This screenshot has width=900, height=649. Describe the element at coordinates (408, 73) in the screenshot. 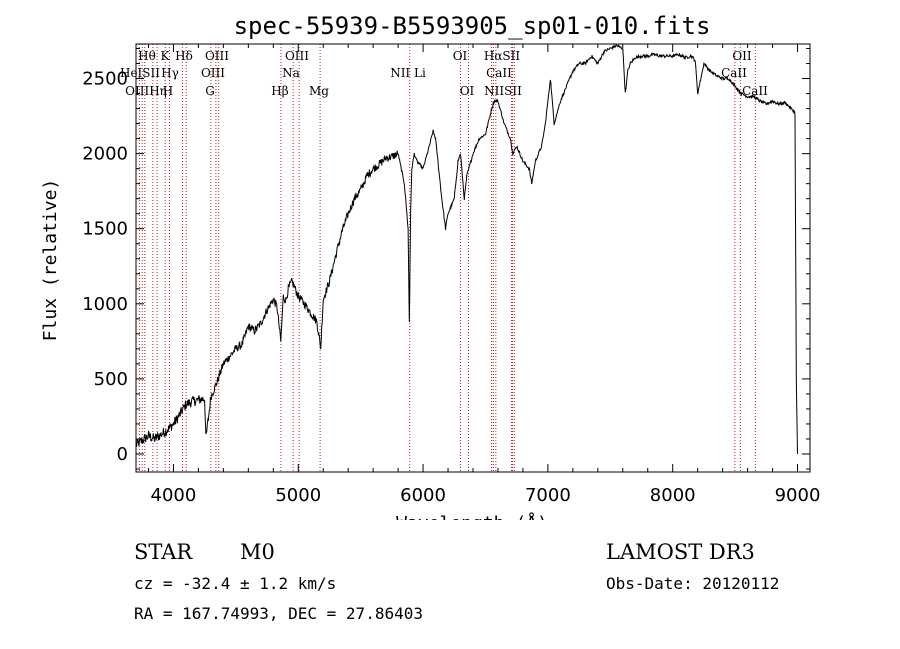

I see `line-label-12: NII Li` at that location.